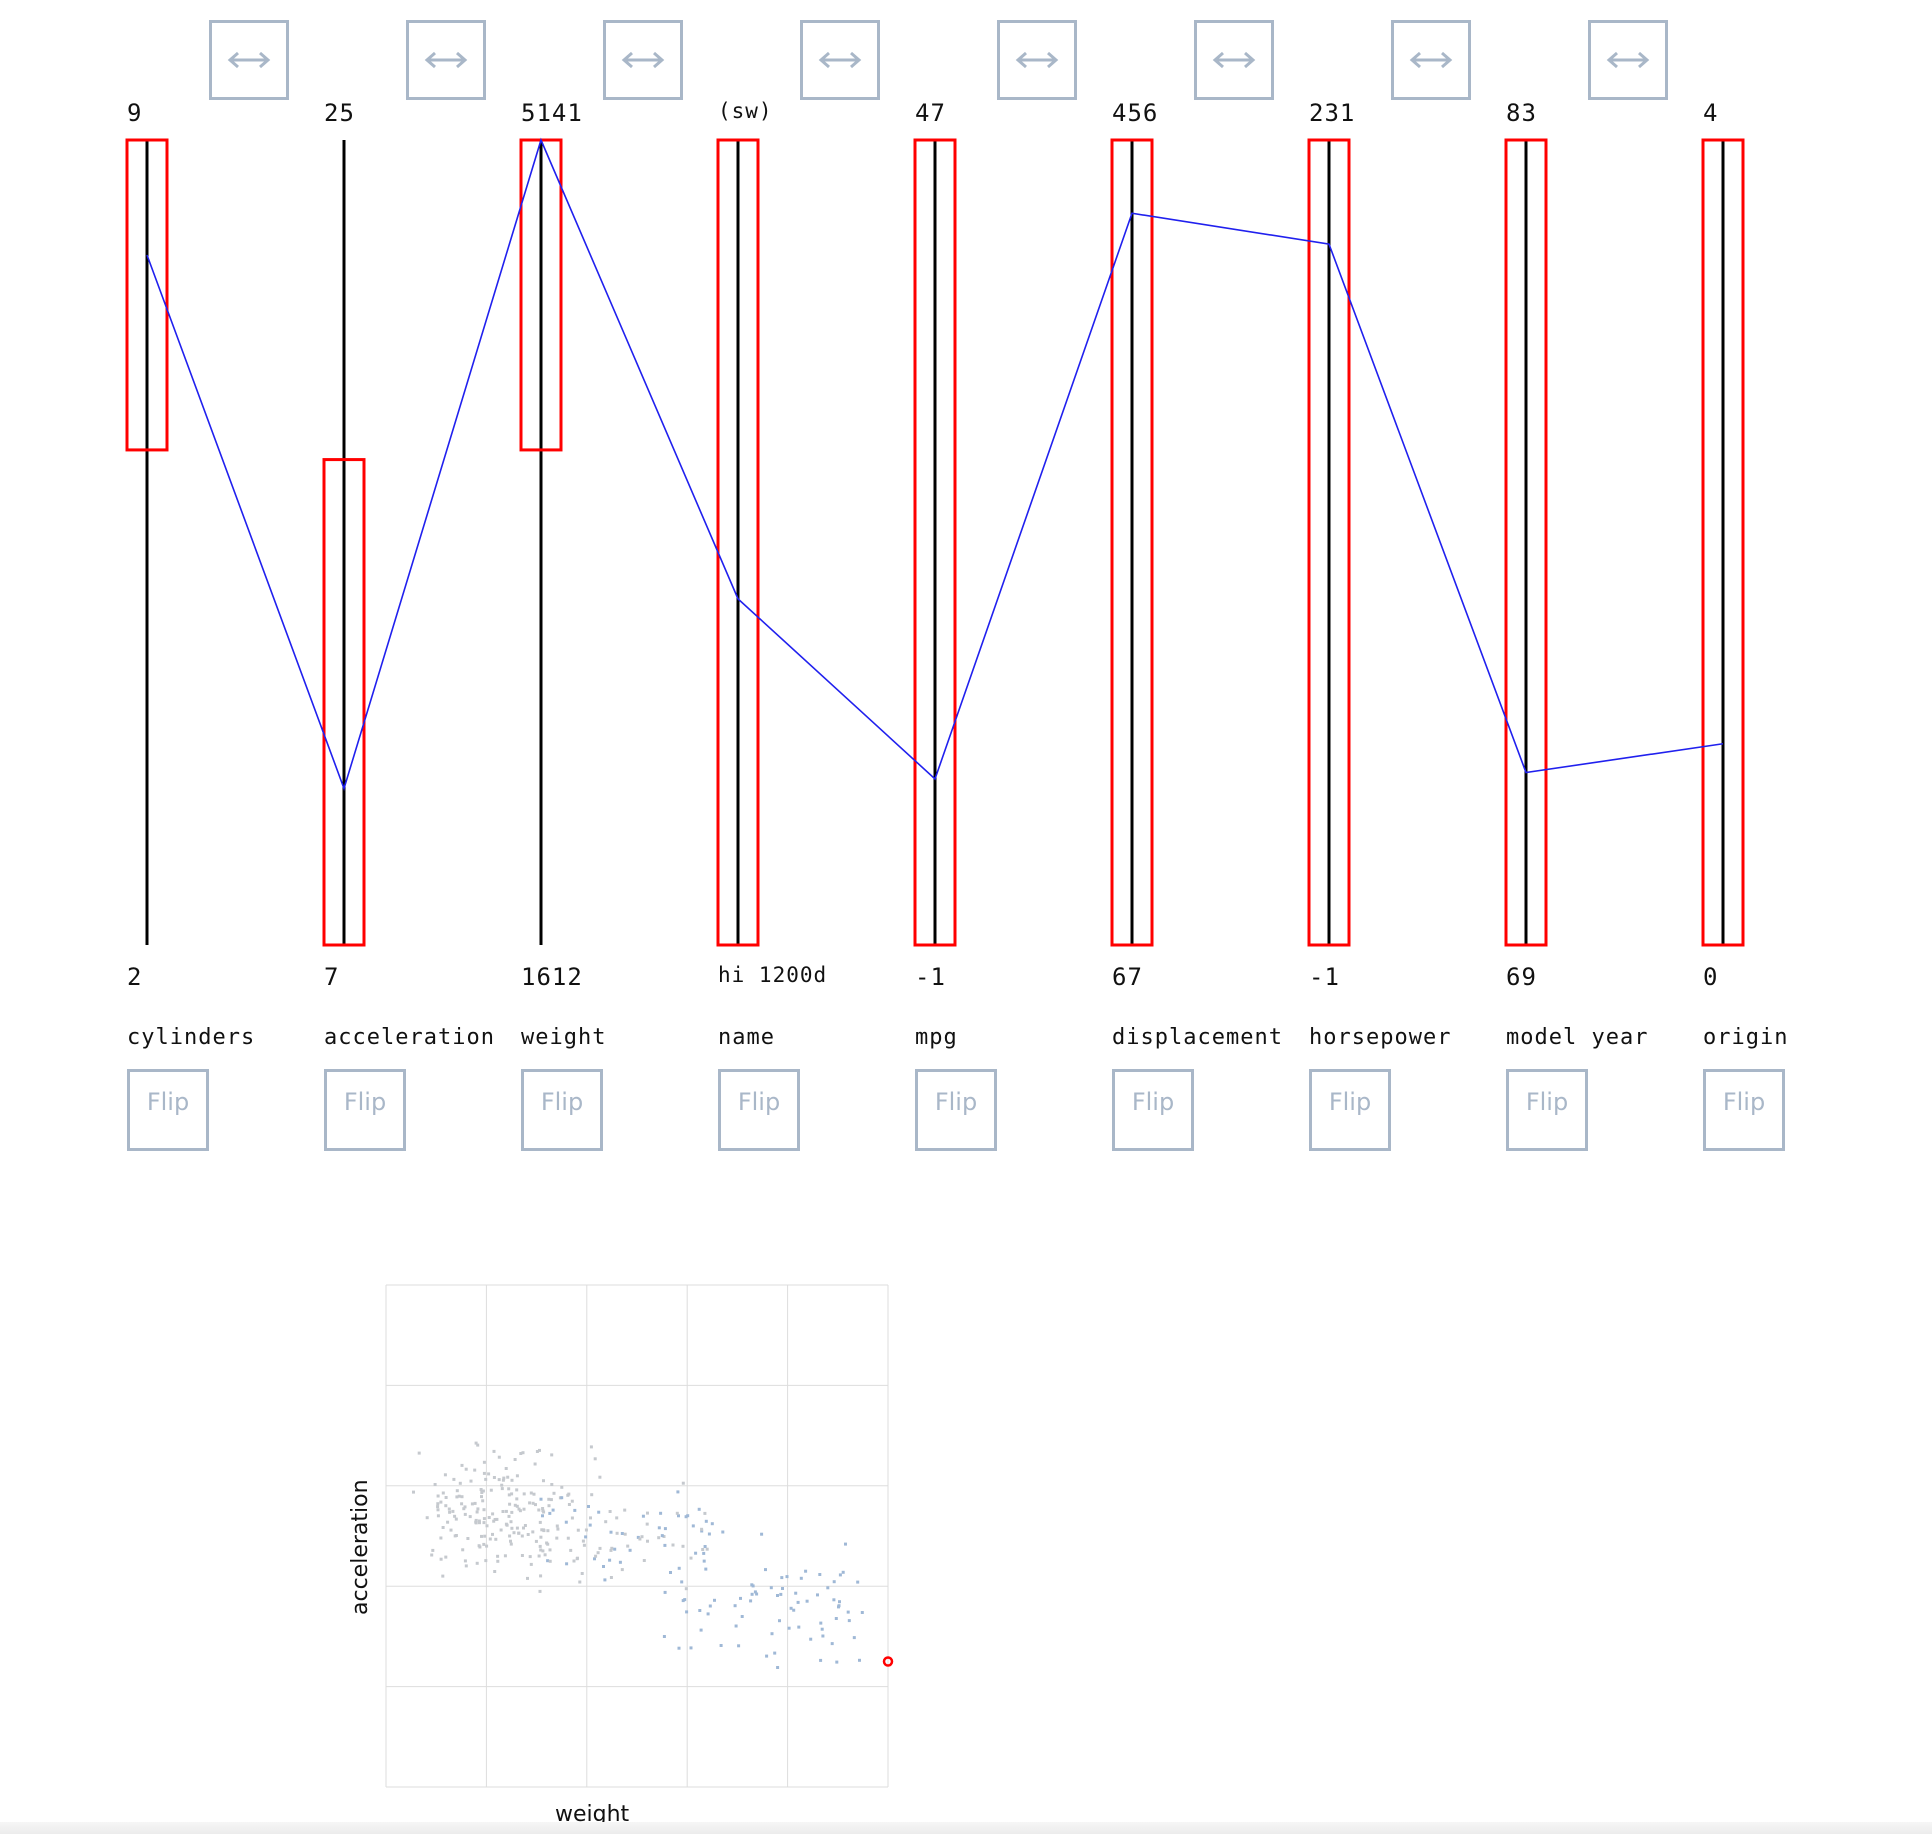 This screenshot has width=1932, height=1834. Describe the element at coordinates (930, 977) in the screenshot. I see `axis-min-label-mpg: -1` at that location.